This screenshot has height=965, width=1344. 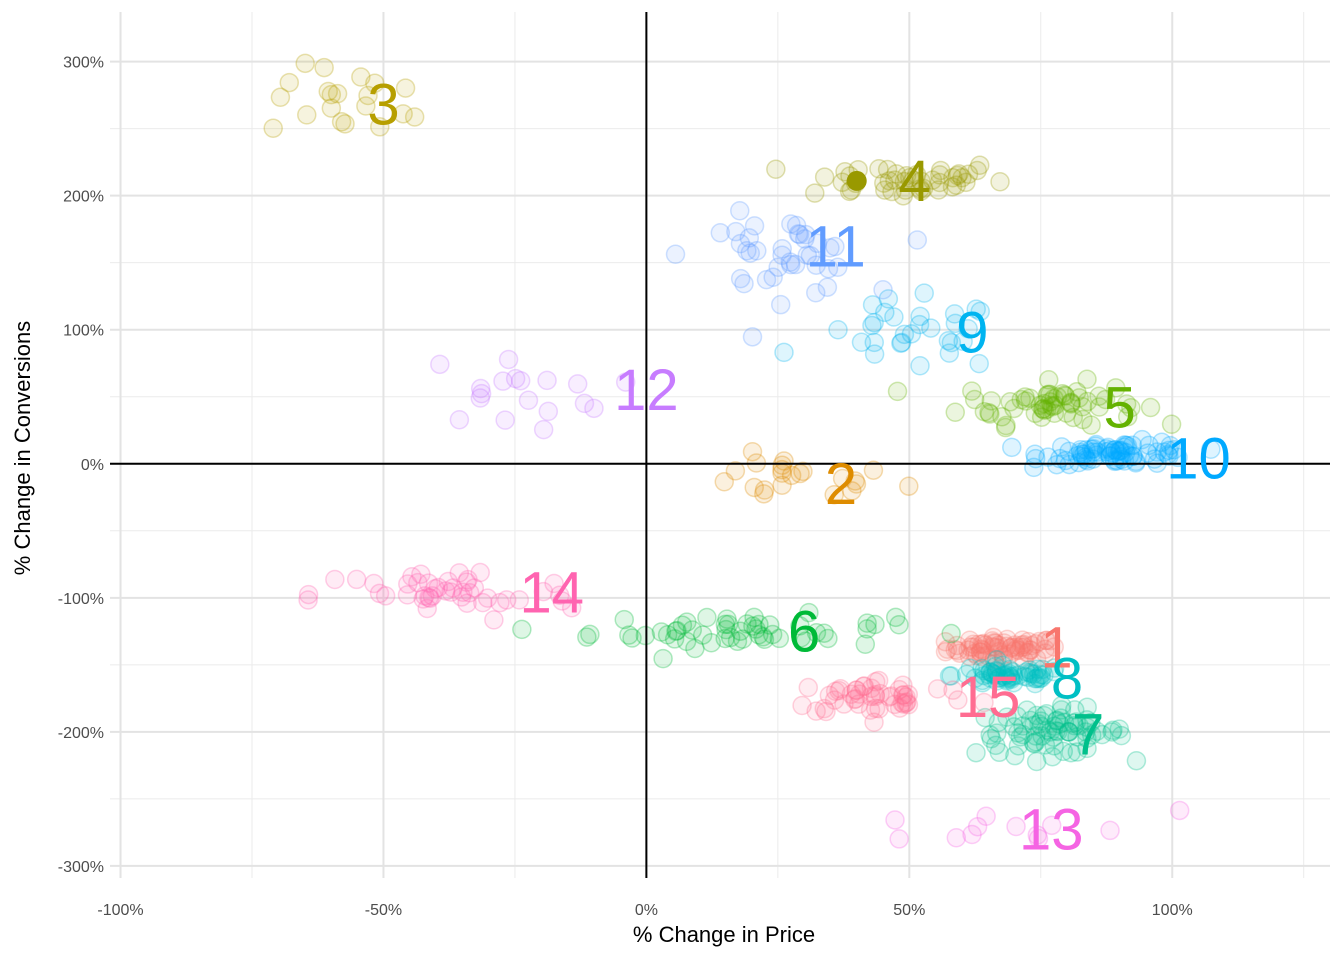 I want to click on cluster-label-13: 13, so click(x=1051, y=830).